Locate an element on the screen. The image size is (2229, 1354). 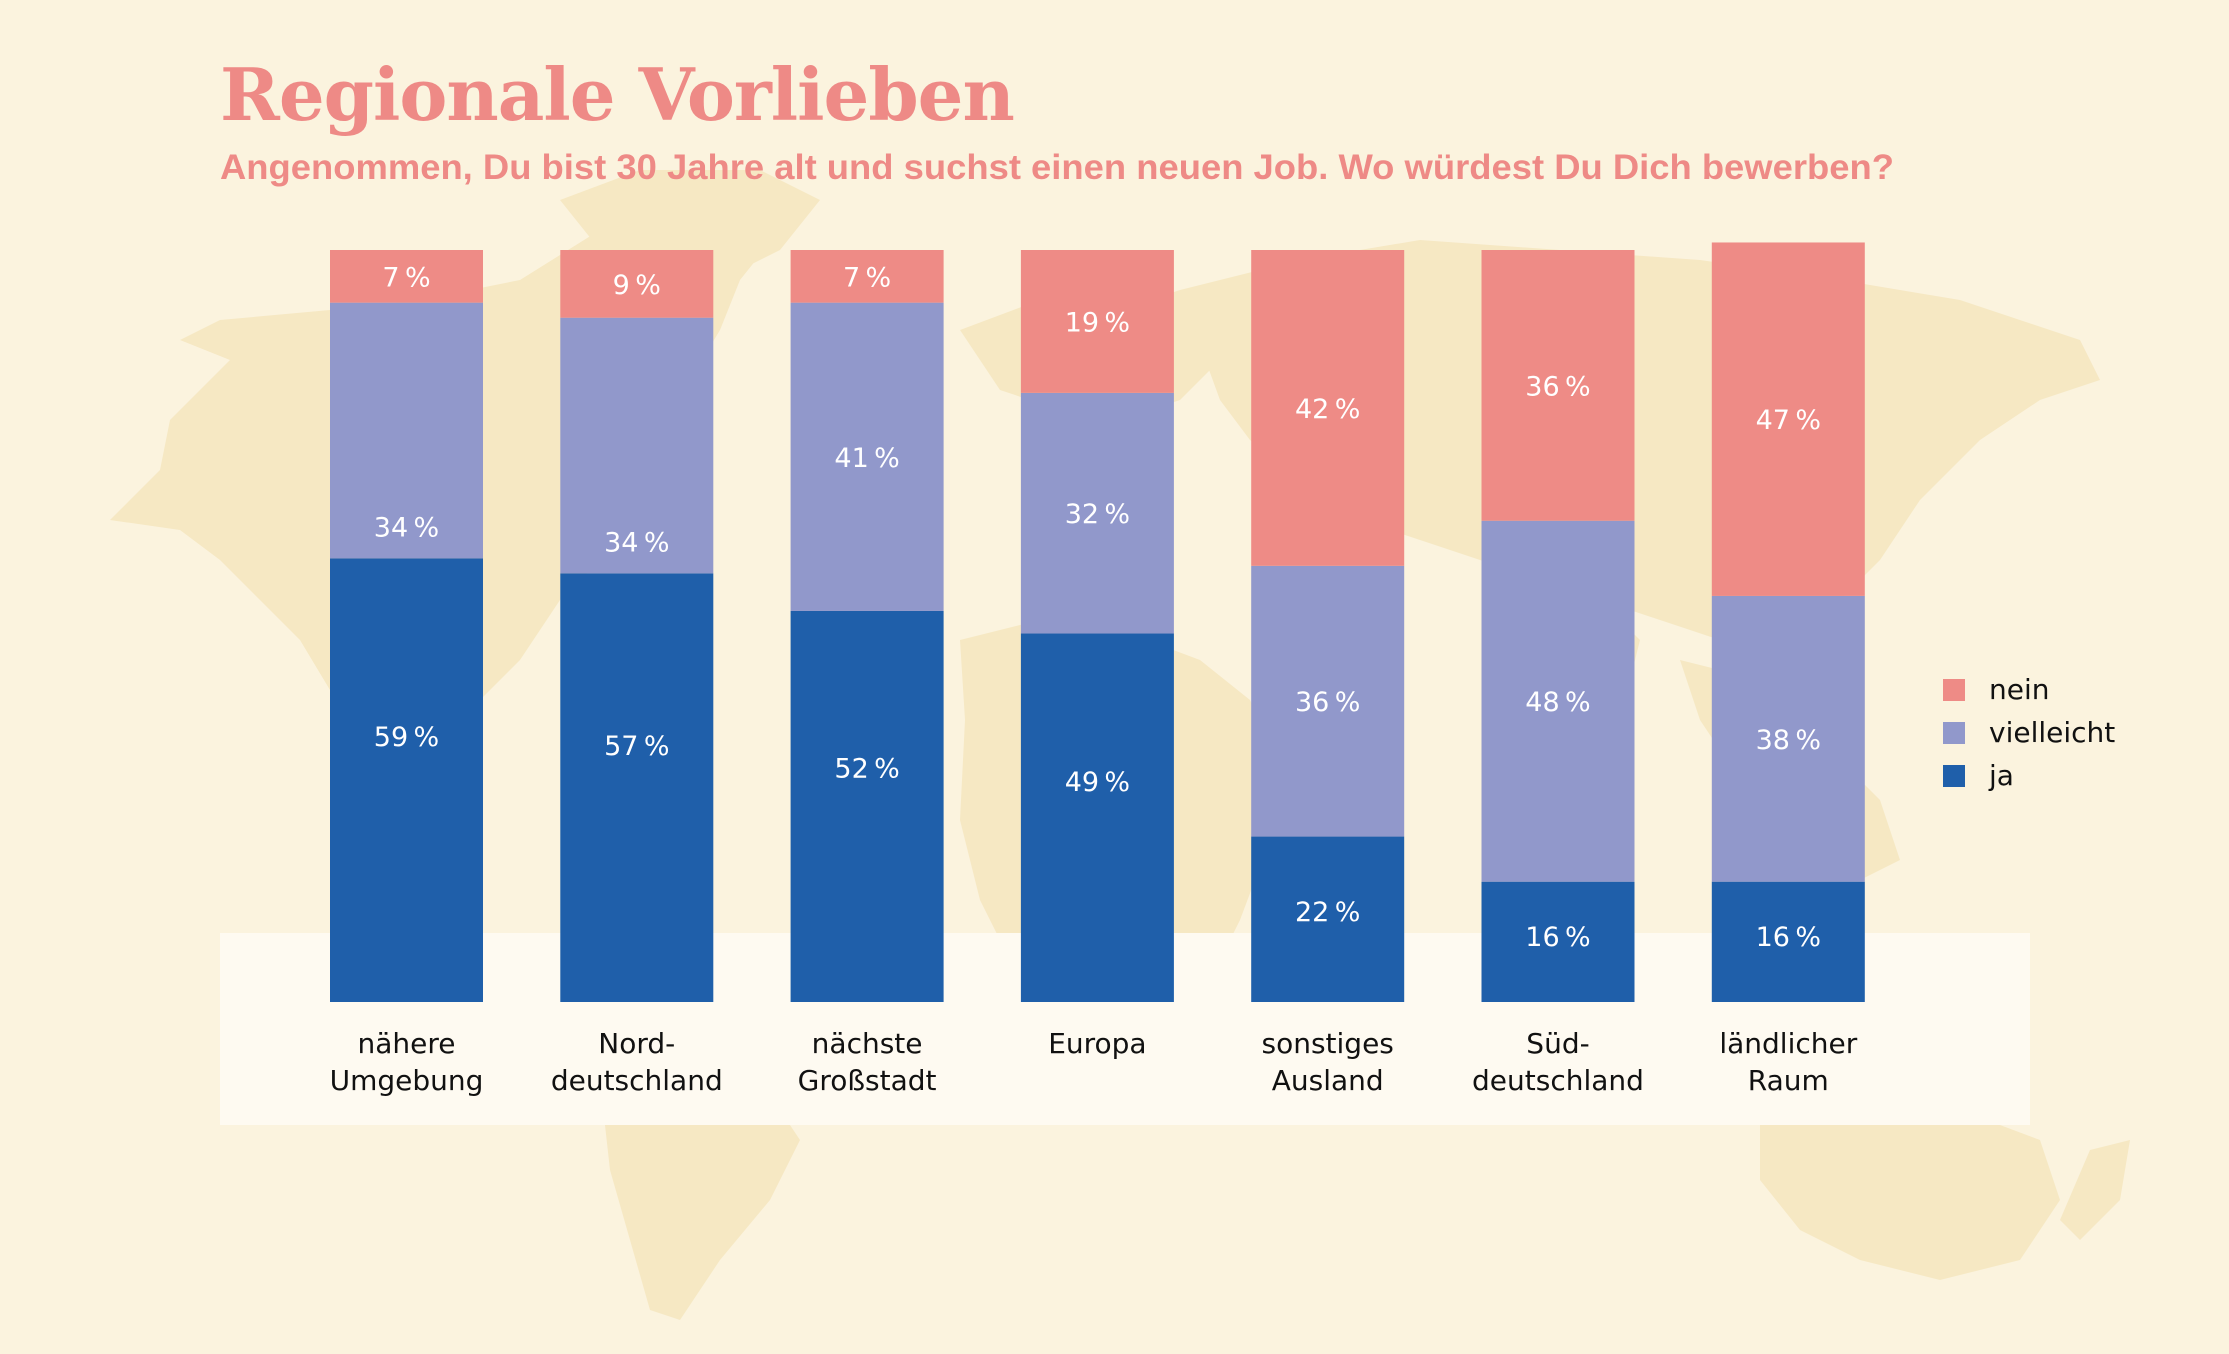
bar-segment-ja-ländlicher-raum is located at coordinates (1788, 941).